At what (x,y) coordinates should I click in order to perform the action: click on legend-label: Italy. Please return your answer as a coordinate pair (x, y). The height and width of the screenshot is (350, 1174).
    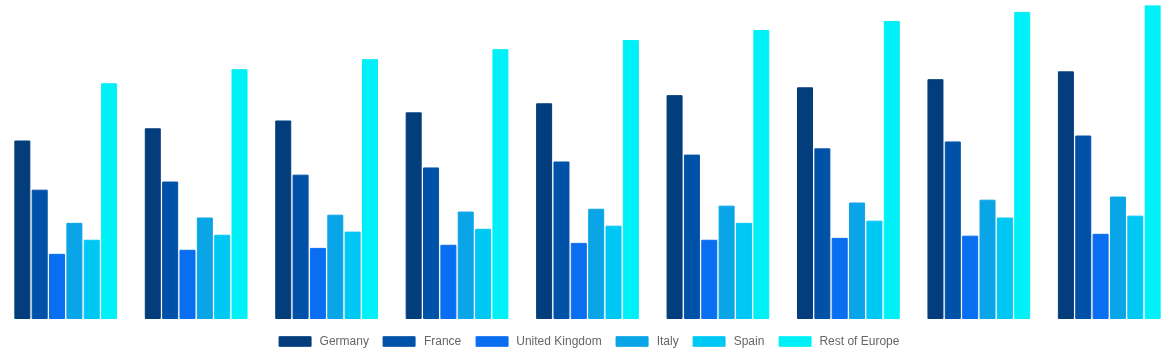
    Looking at the image, I should click on (667, 341).